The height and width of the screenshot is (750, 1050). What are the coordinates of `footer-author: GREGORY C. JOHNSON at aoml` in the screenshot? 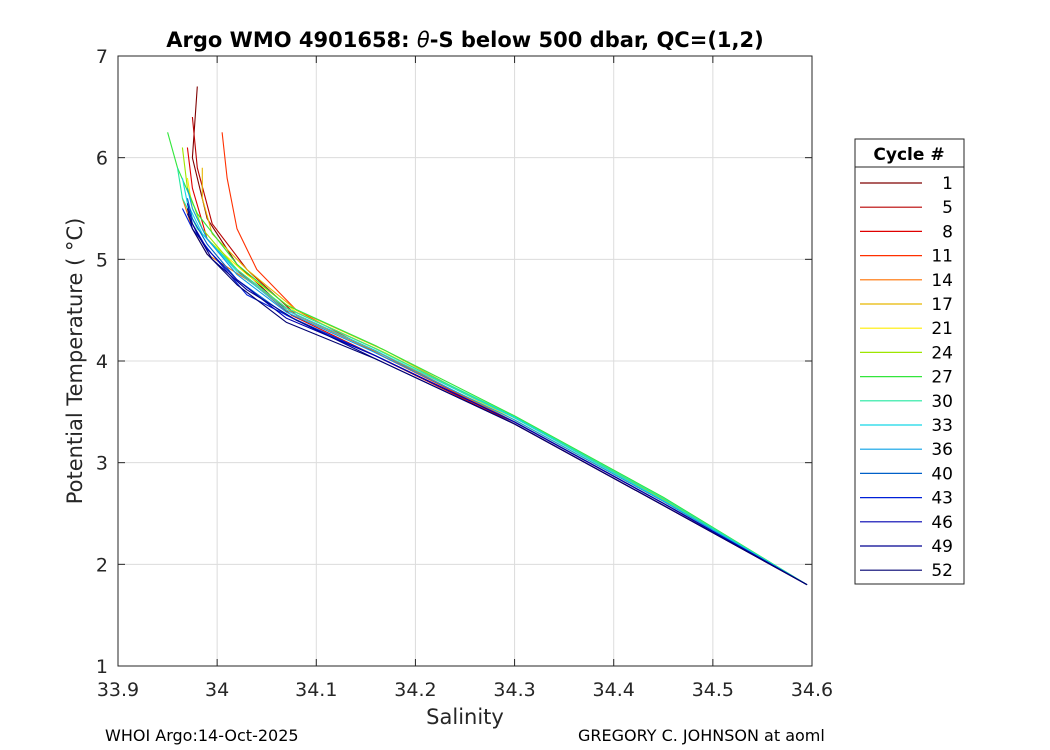 It's located at (701, 735).